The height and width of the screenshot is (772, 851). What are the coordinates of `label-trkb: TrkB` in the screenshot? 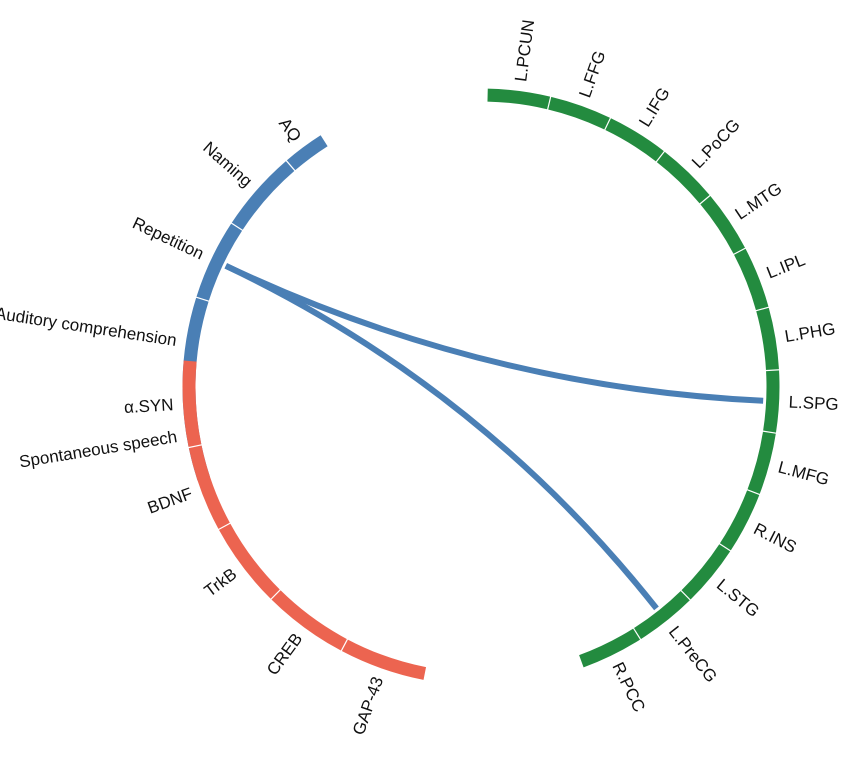 It's located at (221, 582).